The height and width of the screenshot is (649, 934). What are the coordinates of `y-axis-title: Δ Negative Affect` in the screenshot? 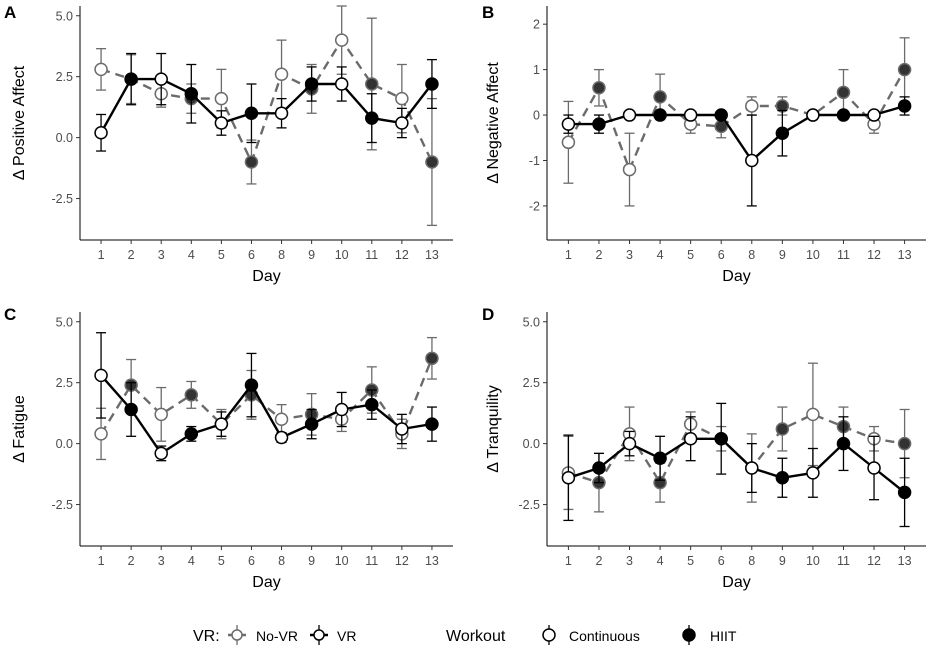 It's located at (493, 123).